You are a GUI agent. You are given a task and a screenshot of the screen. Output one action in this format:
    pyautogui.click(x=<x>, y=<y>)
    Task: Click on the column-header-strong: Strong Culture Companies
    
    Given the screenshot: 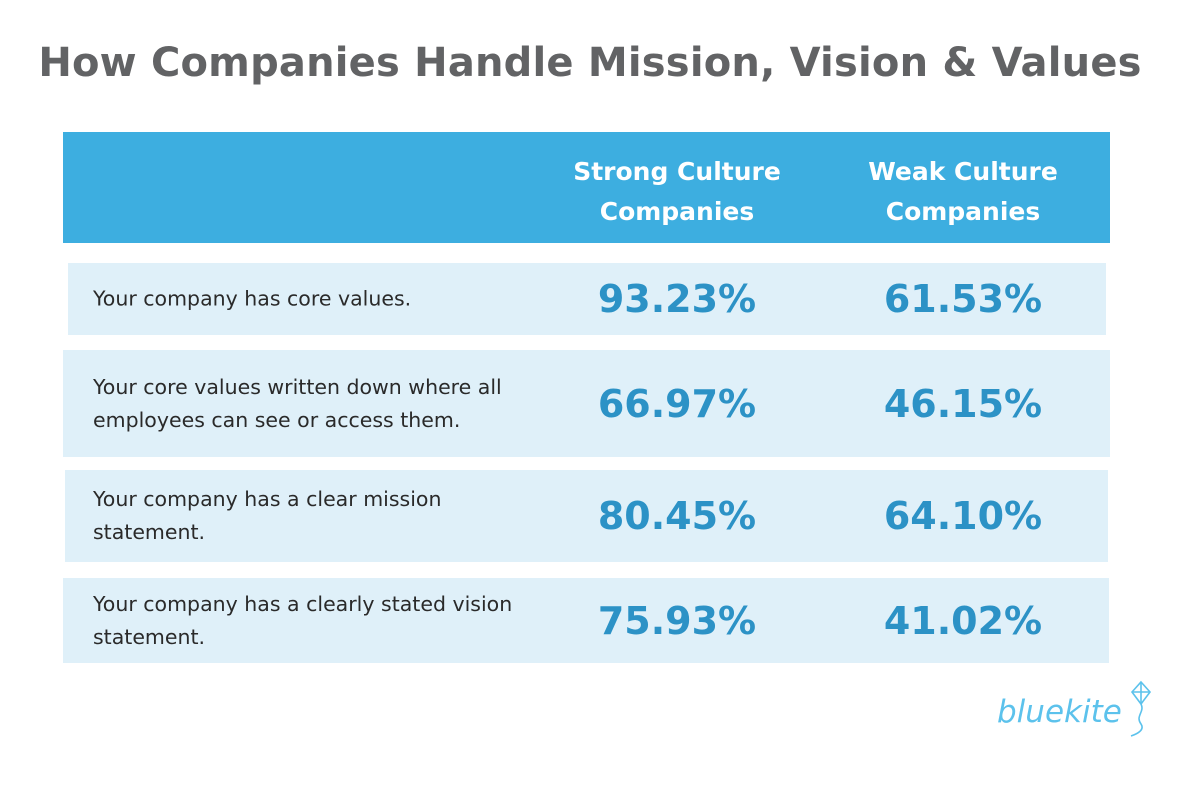 What is the action you would take?
    pyautogui.click(x=677, y=191)
    